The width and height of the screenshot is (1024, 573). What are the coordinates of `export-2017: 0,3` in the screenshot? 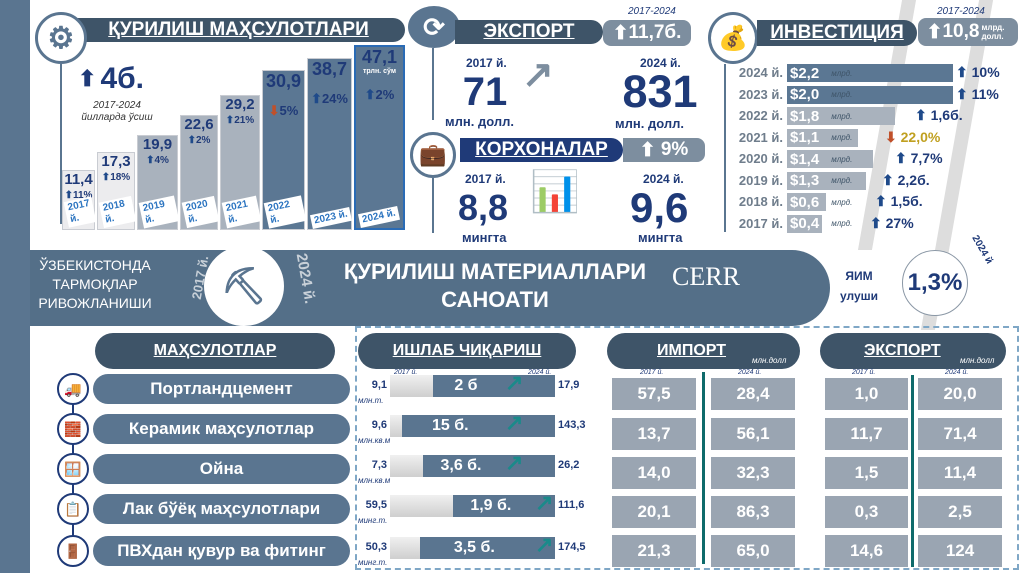 It's located at (866, 512).